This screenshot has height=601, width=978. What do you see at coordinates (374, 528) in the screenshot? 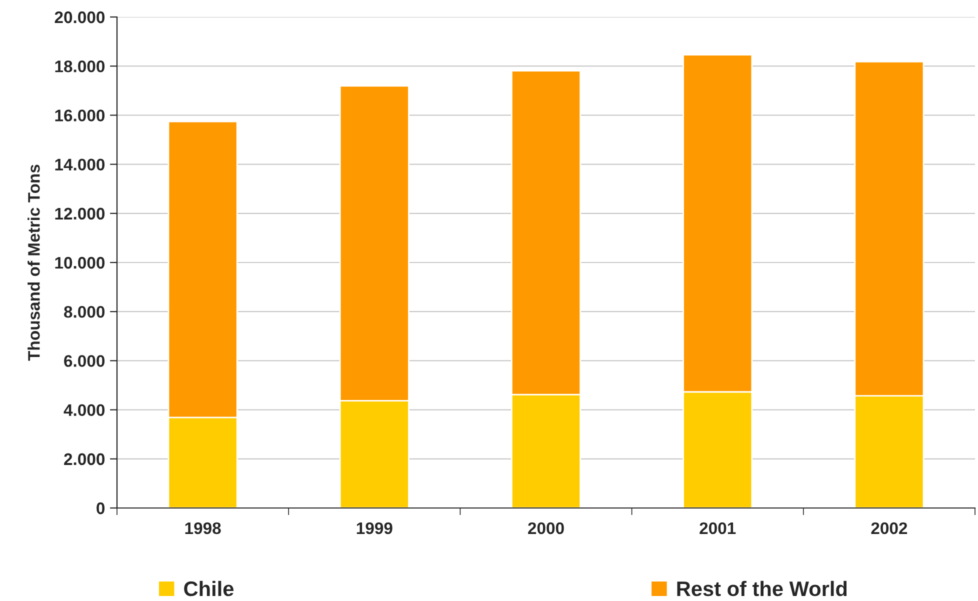
I see `x-tick-label: 1999` at bounding box center [374, 528].